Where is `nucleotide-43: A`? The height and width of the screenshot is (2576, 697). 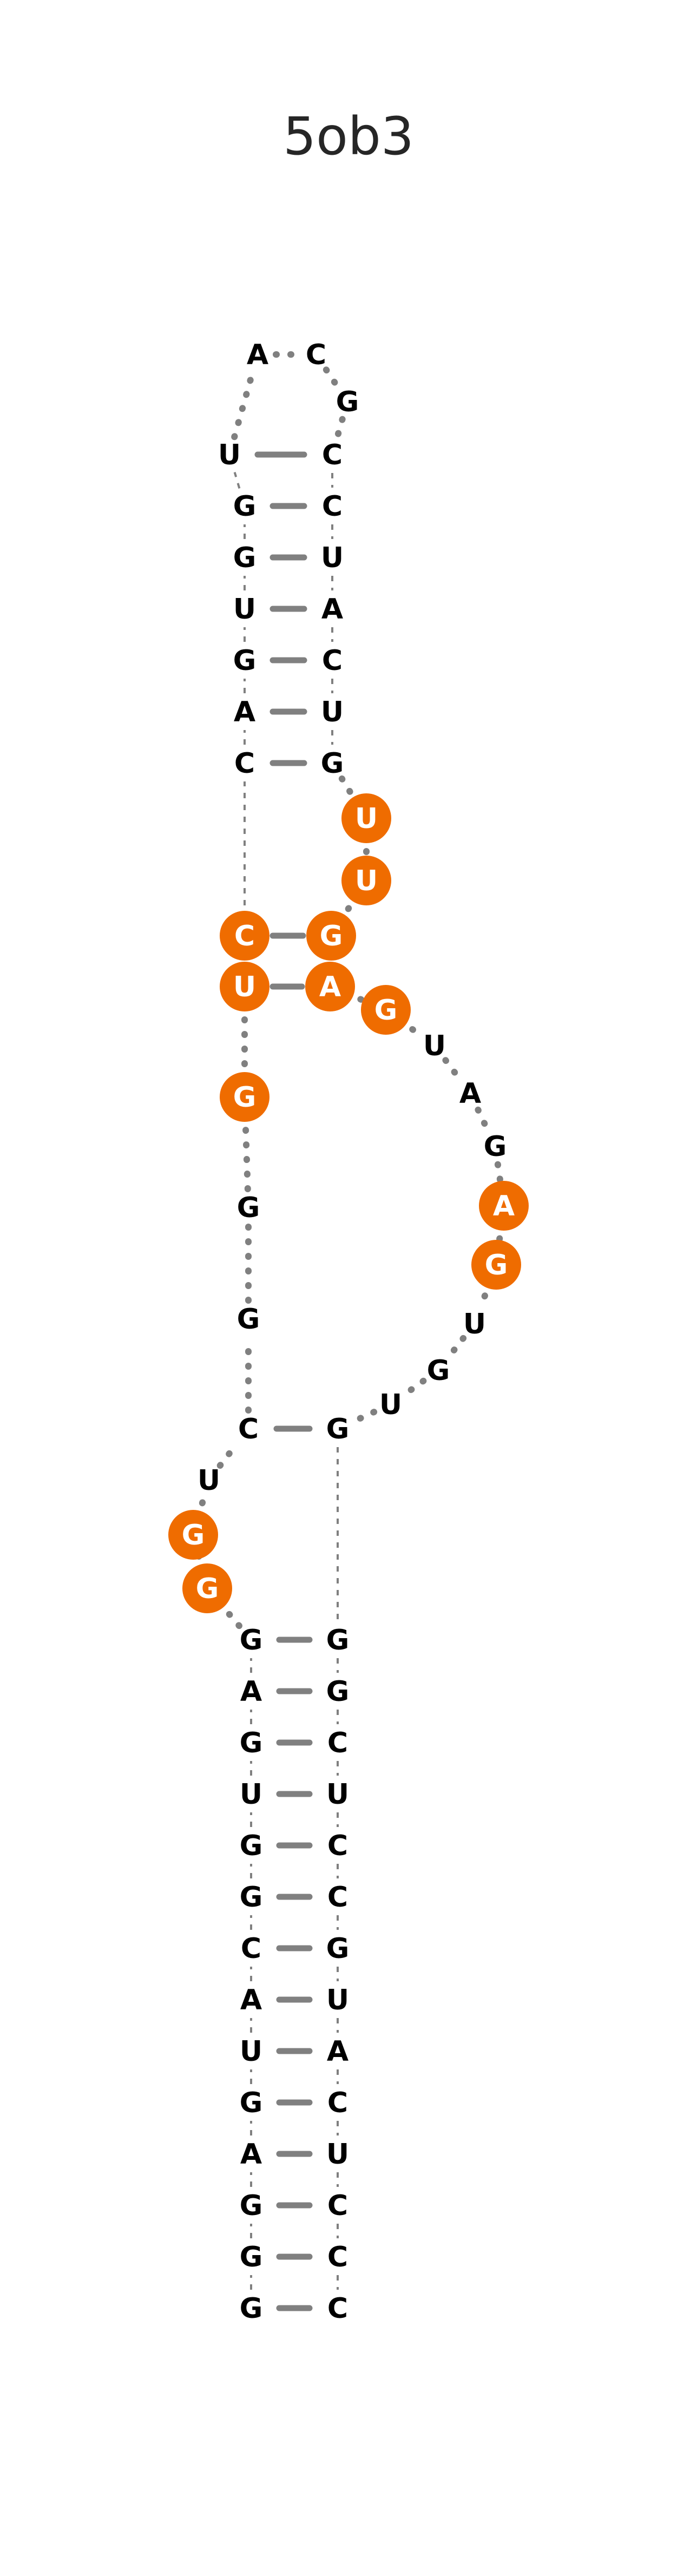 nucleotide-43: A is located at coordinates (330, 986).